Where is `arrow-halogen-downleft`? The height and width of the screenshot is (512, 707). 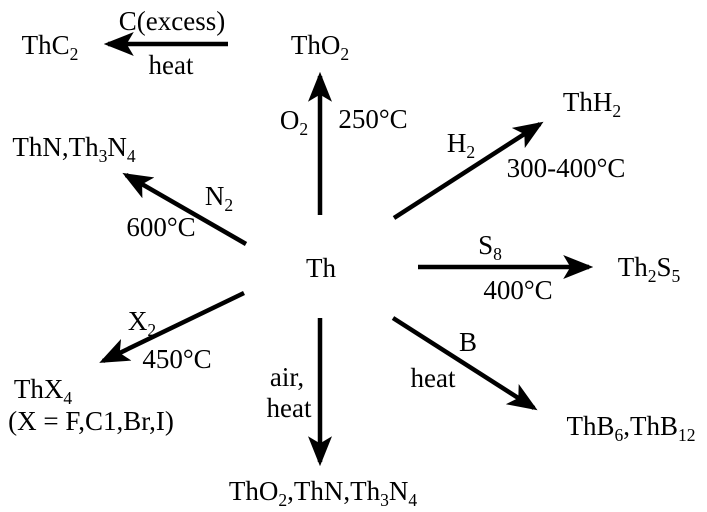 arrow-halogen-downleft is located at coordinates (172, 327).